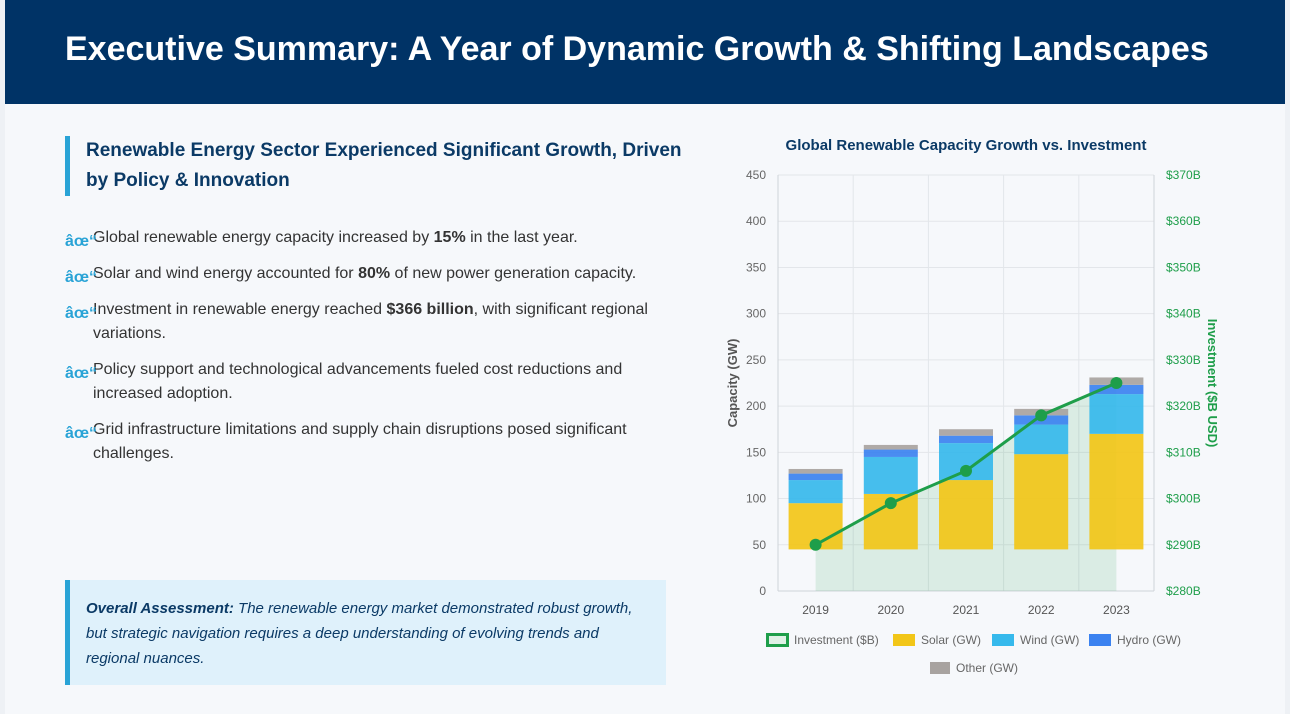  I want to click on bullet-text-end: of new power generation capacity., so click(513, 273).